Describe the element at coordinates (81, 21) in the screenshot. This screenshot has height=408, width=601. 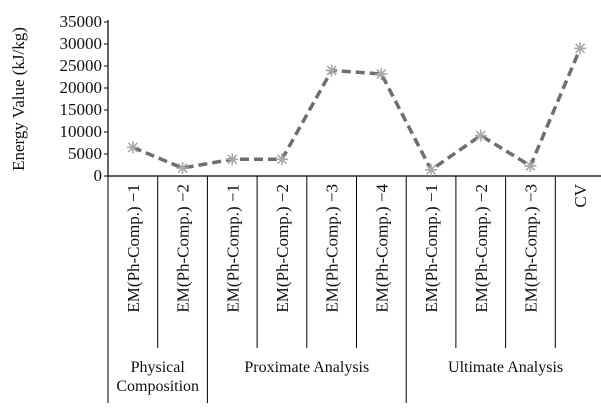
I see `y-tick-label: 35000` at that location.